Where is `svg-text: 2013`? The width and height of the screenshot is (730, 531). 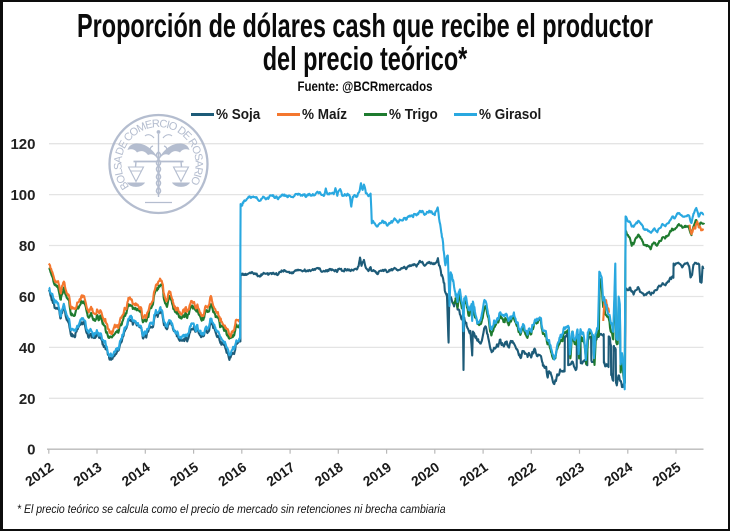 svg-text: 2013 is located at coordinates (88, 474).